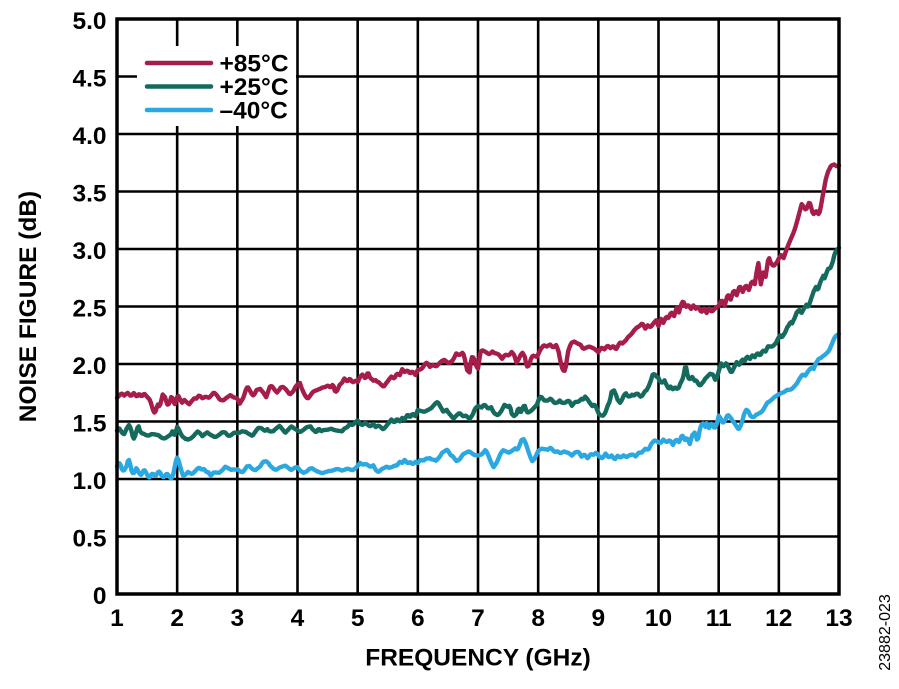 Image resolution: width=899 pixels, height=689 pixels. What do you see at coordinates (254, 111) in the screenshot?
I see `svg-text: –40°C` at bounding box center [254, 111].